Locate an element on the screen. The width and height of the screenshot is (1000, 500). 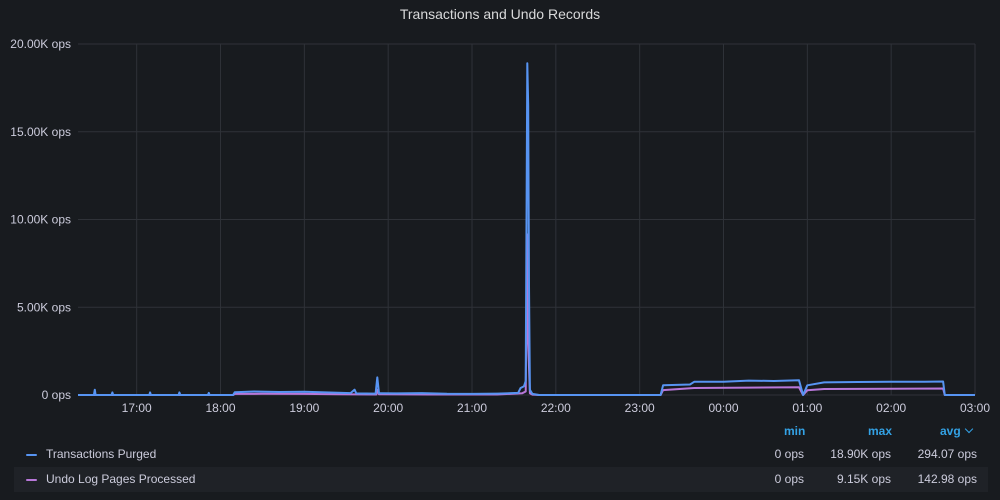
x-tick-label: 18:00 is located at coordinates (220, 408).